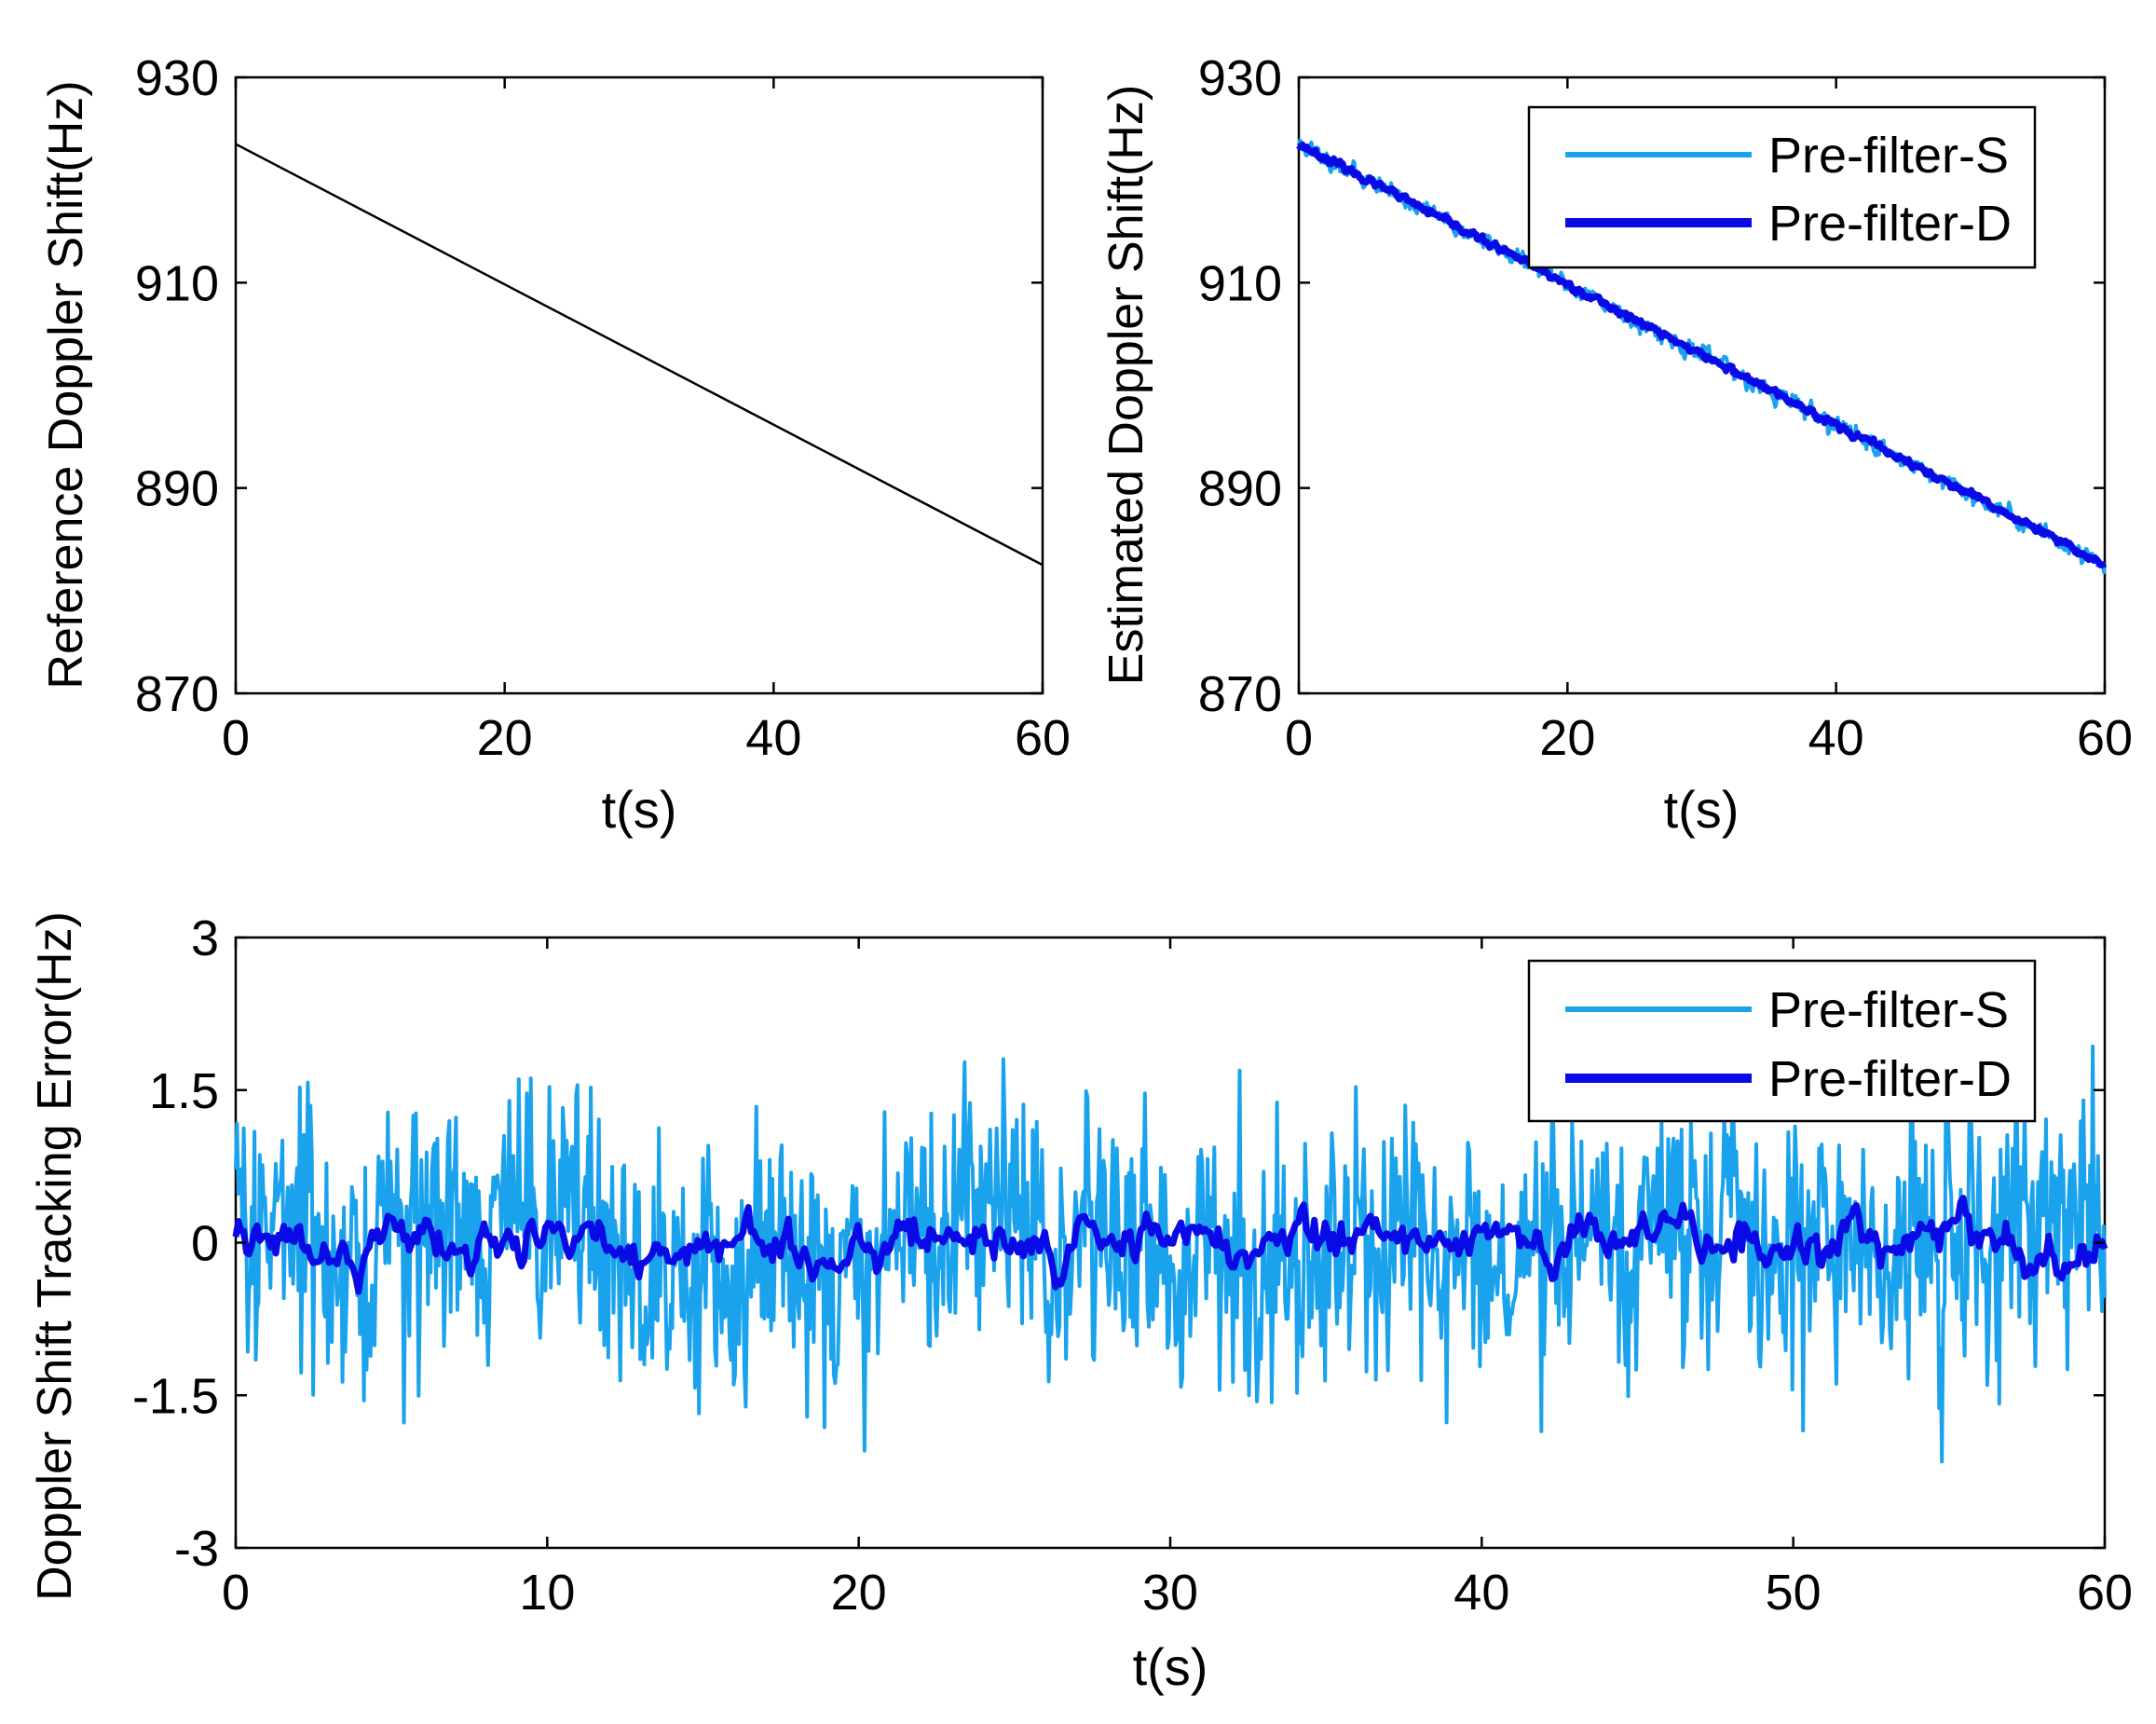 Image resolution: width=2156 pixels, height=1724 pixels. Describe the element at coordinates (547, 1593) in the screenshot. I see `x-tick-label: 10` at that location.